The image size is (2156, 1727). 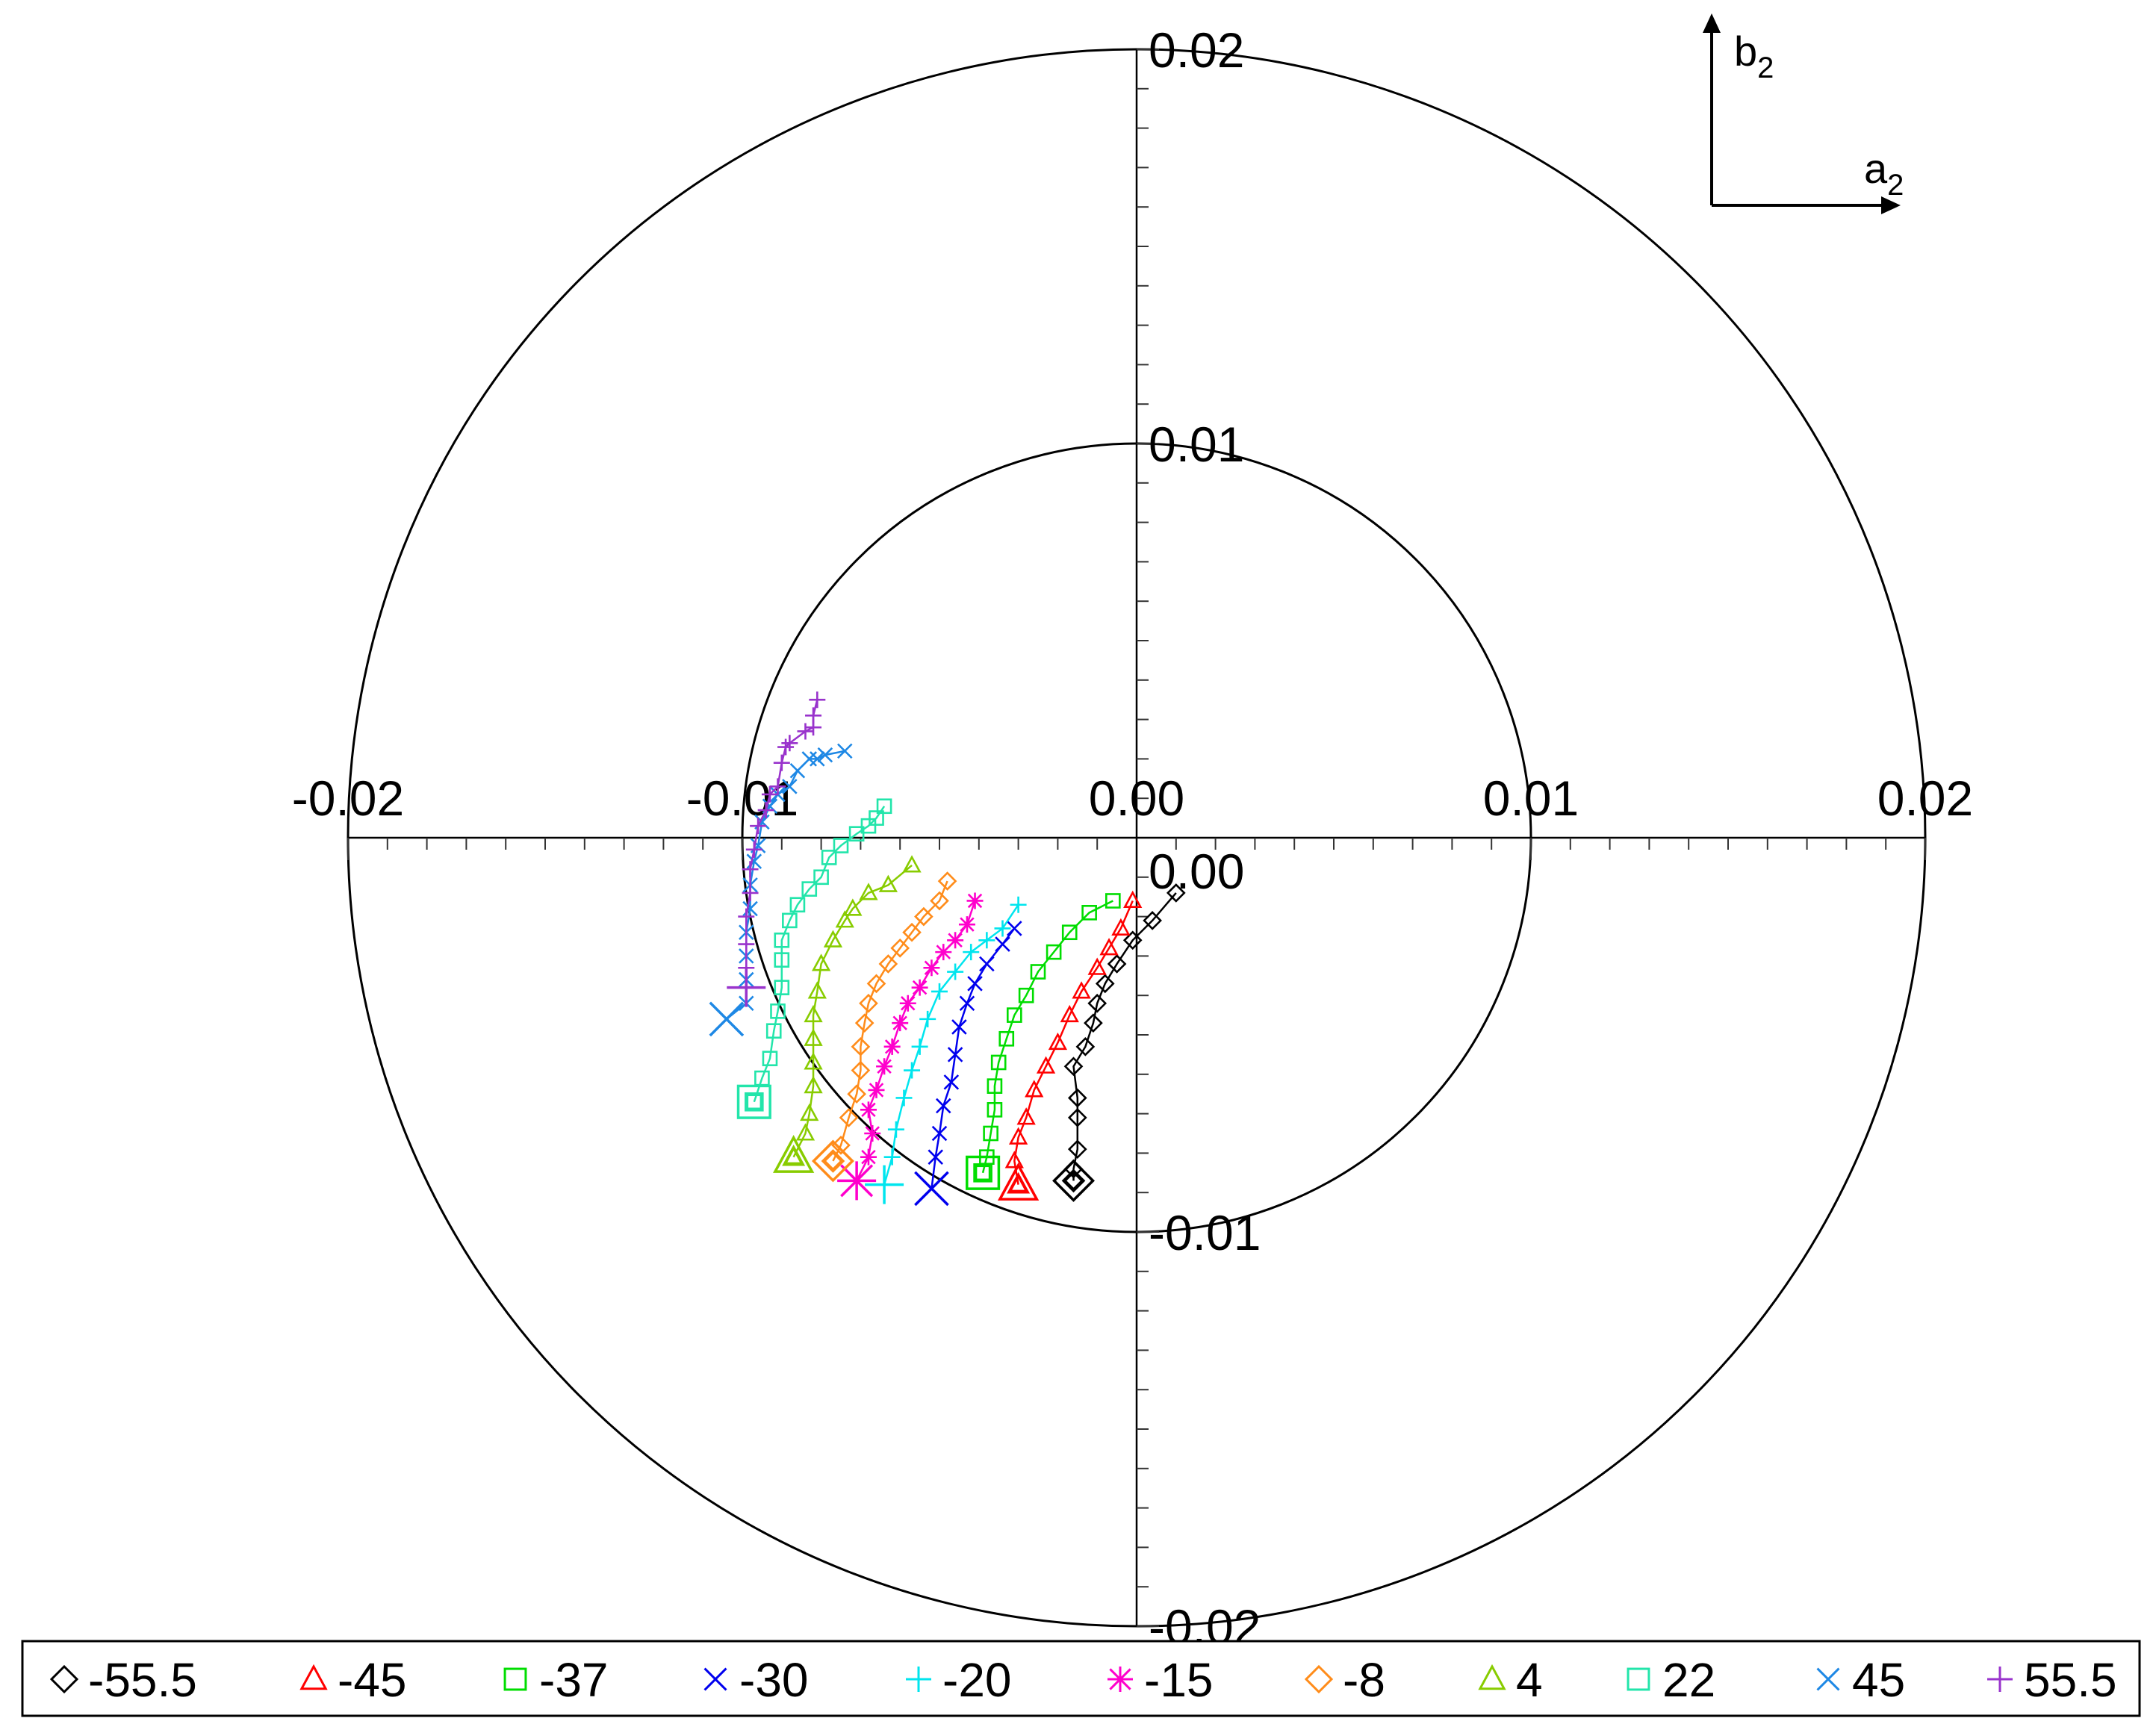 I want to click on x-tick-label: 0.02, so click(x=1925, y=798).